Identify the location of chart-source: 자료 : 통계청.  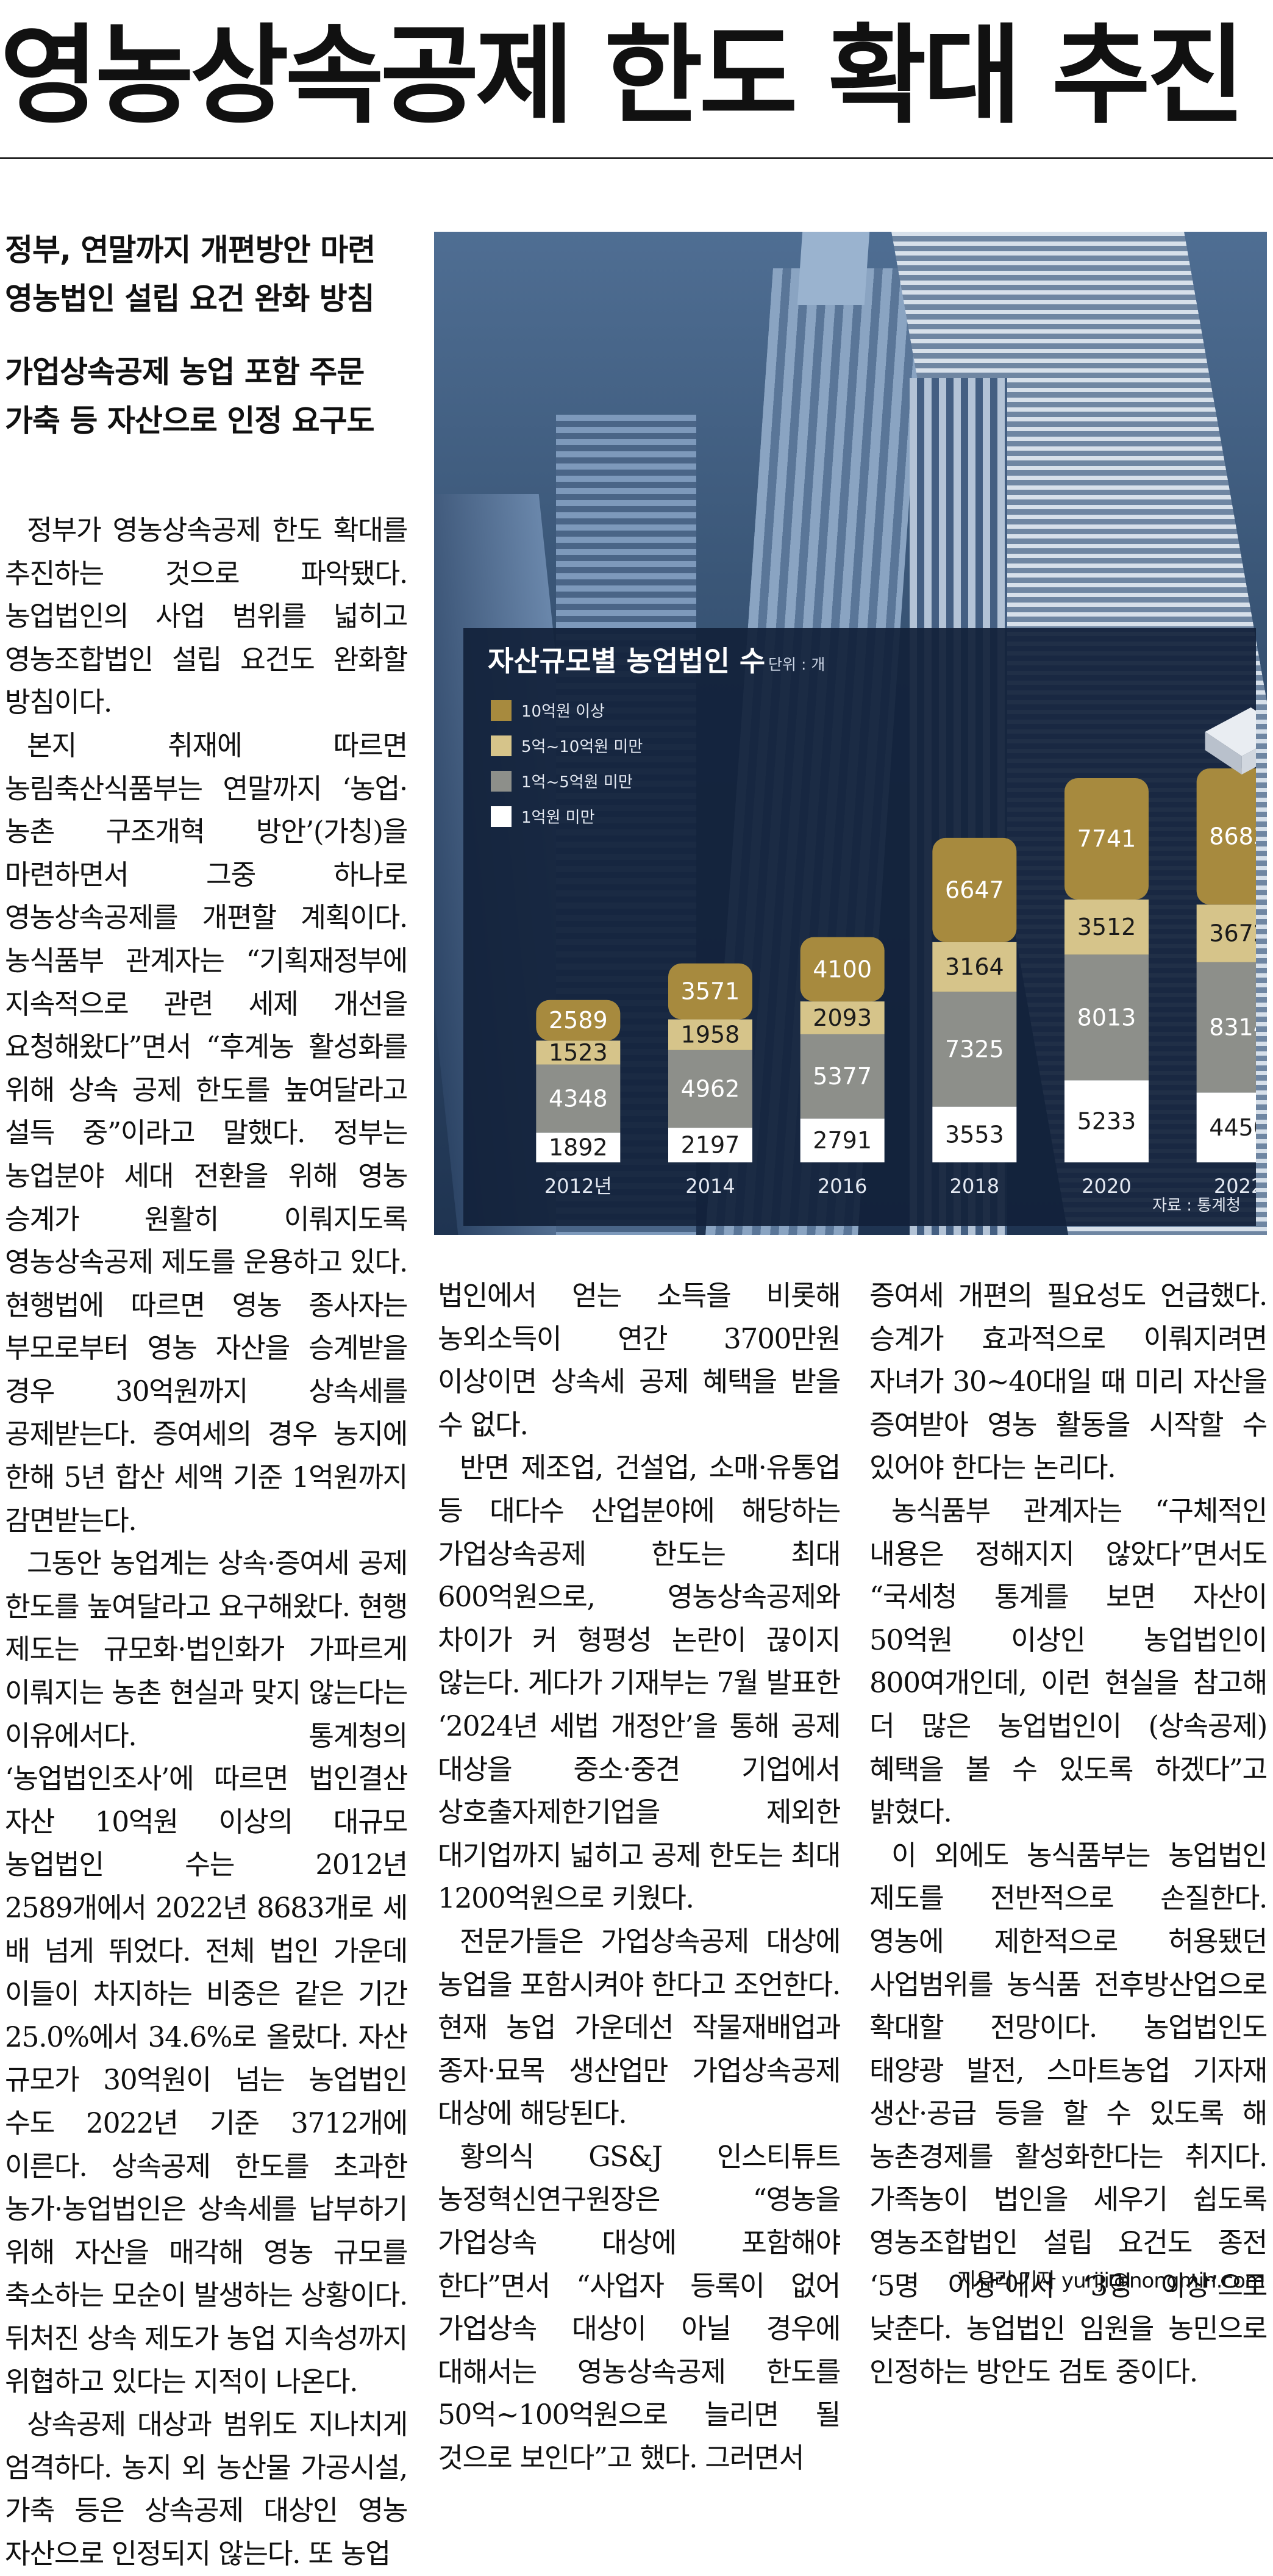
(1196, 1206).